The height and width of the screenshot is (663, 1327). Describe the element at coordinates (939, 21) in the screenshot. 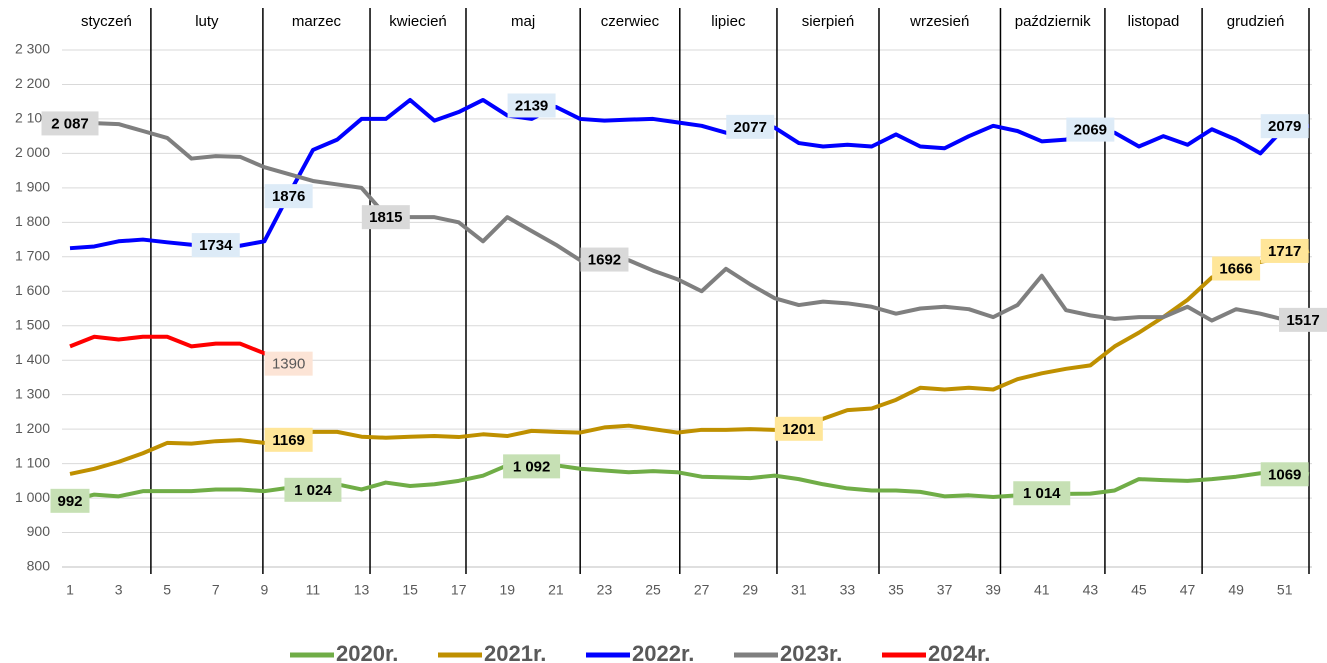

I see `month-label: wrzesień` at that location.